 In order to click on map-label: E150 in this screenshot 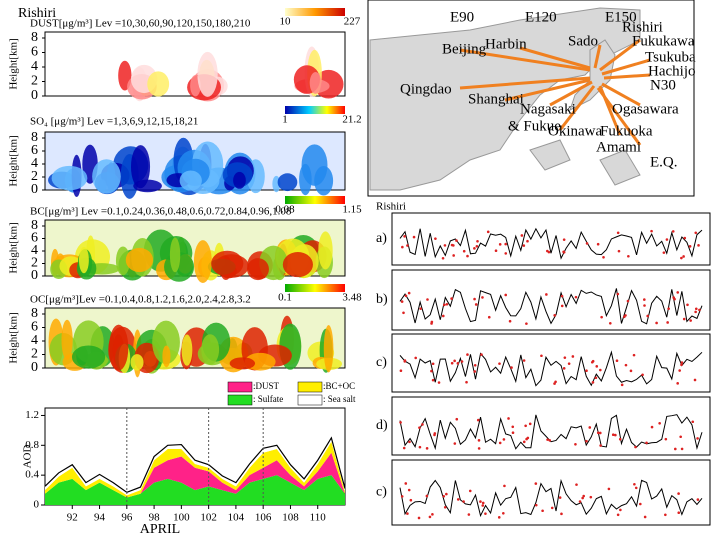, I will do `click(621, 17)`.